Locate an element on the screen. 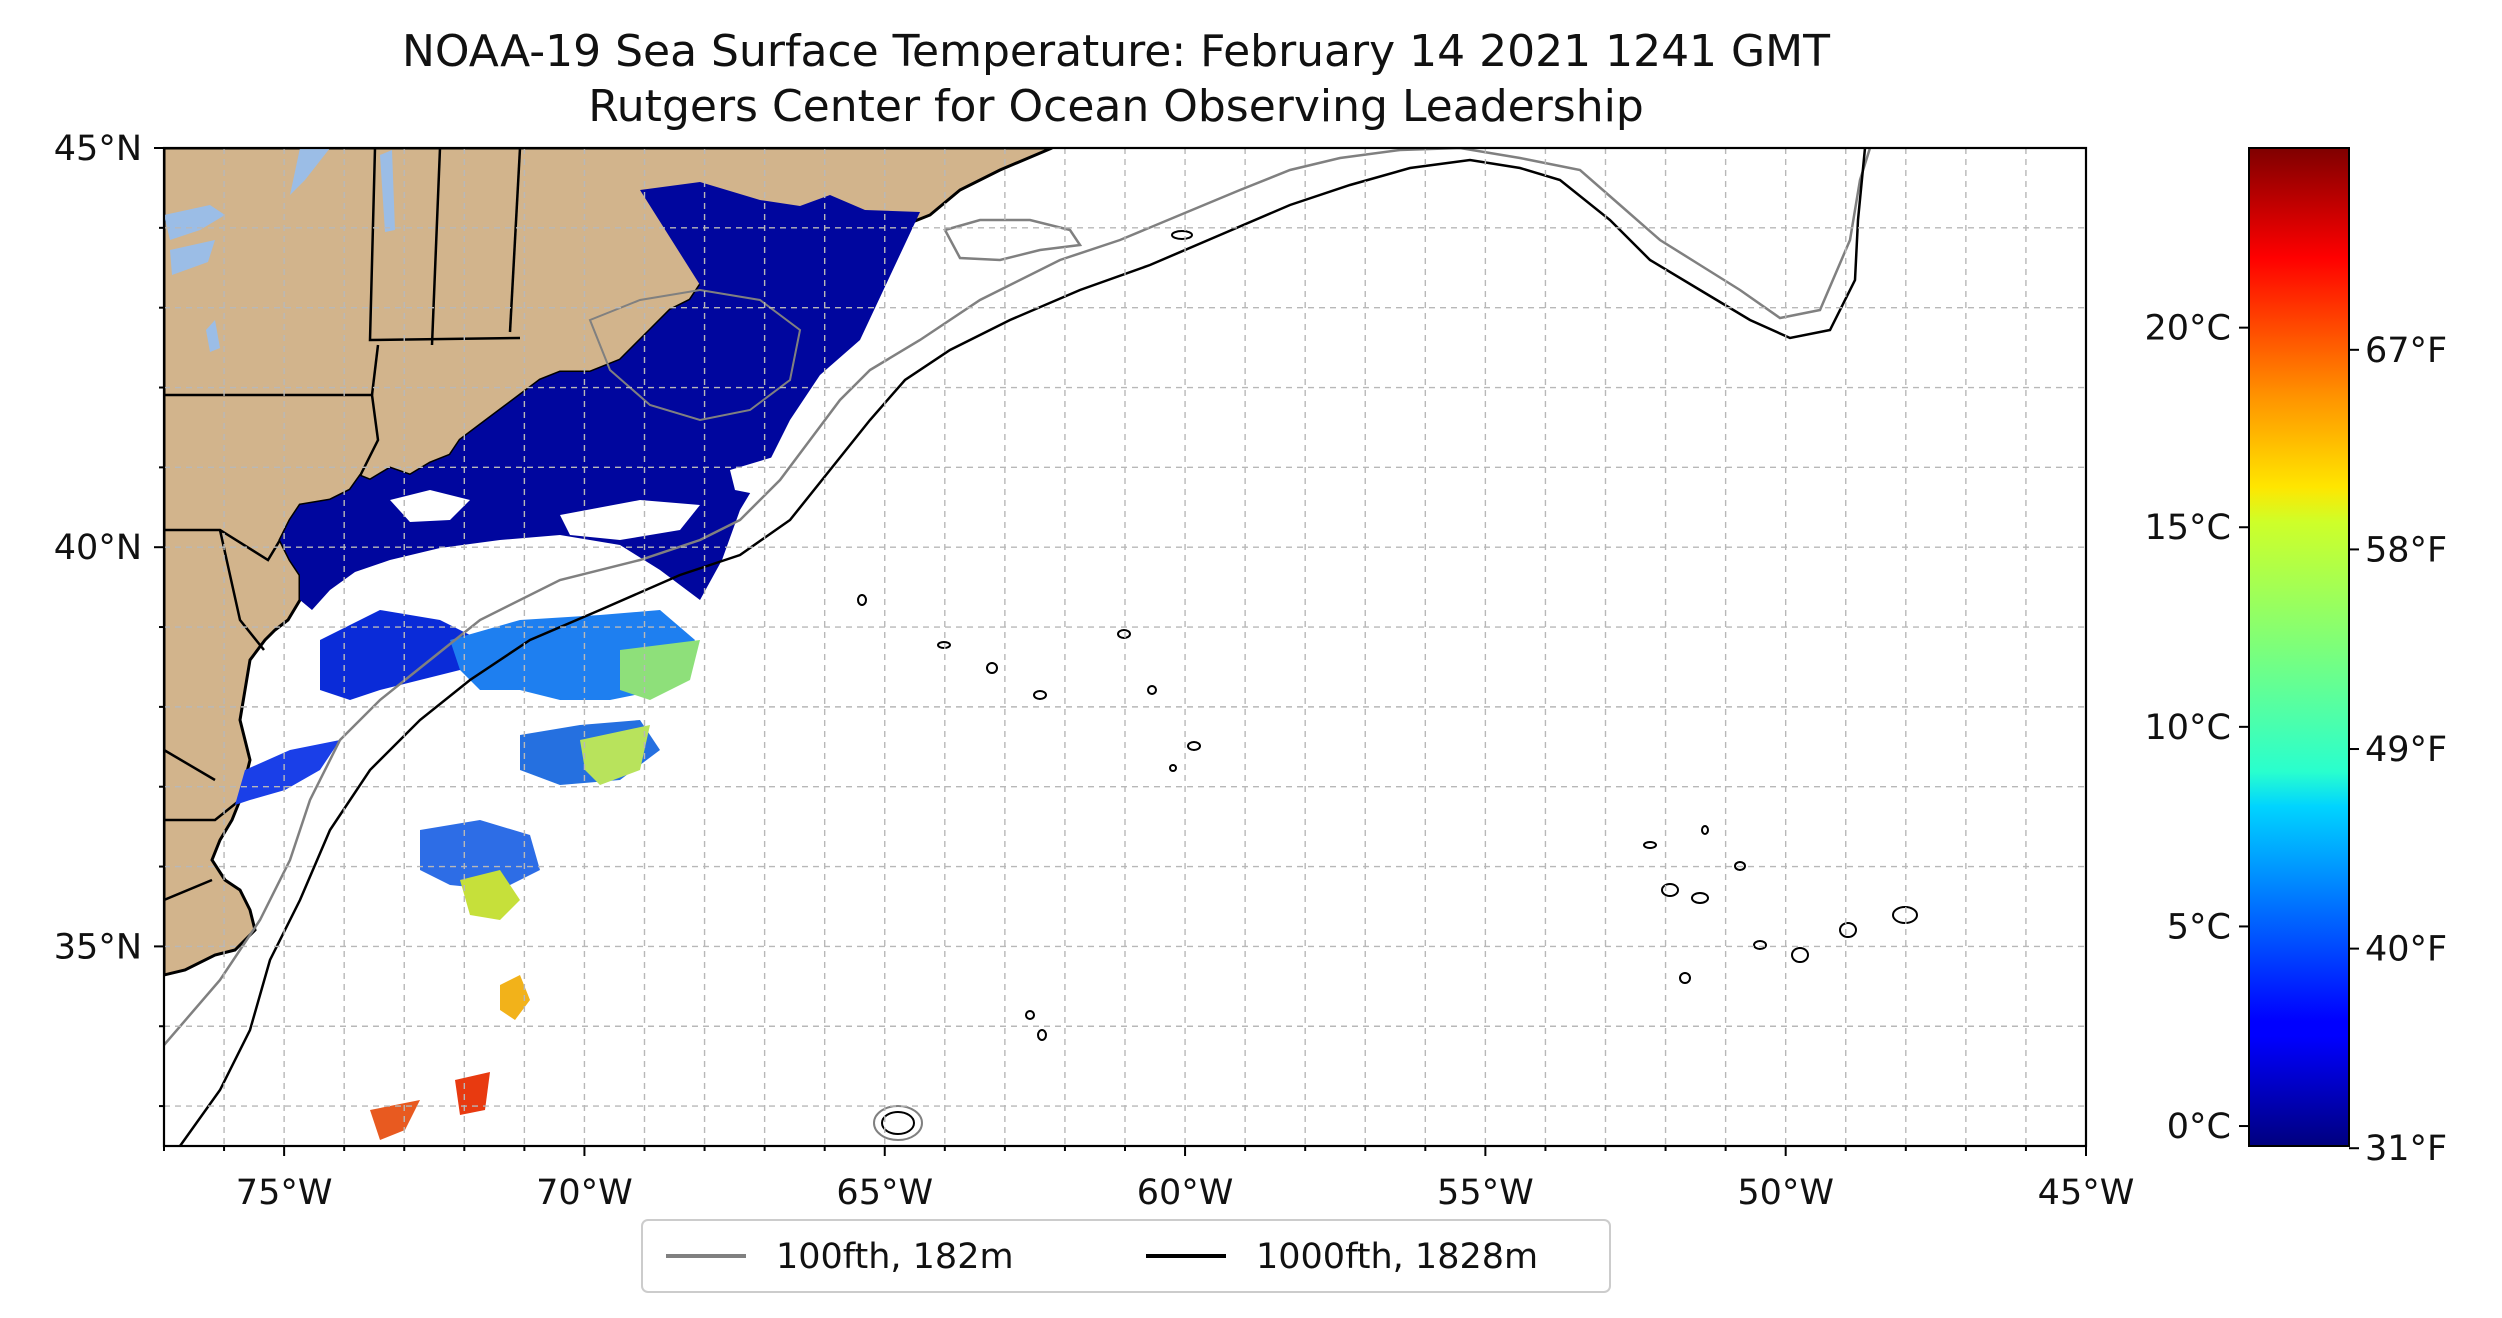  colorbar-celsius-label: 5°C is located at coordinates (2199, 927).